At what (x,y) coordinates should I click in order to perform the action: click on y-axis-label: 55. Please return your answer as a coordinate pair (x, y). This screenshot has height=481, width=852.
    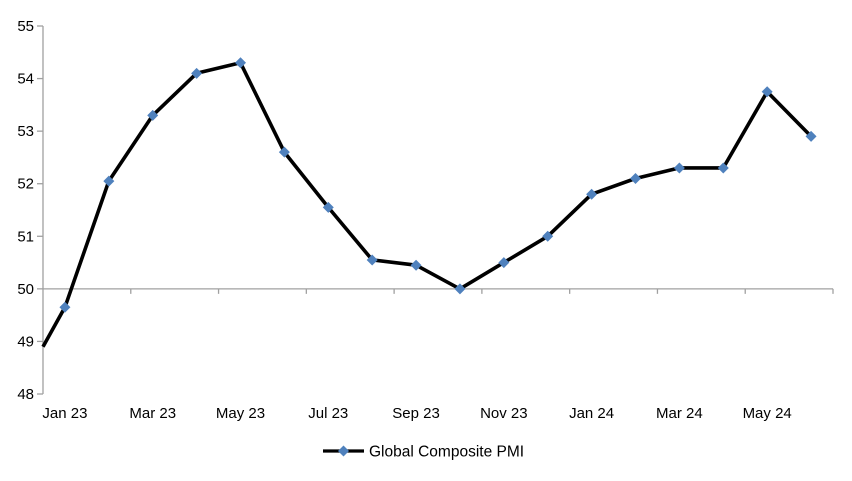
    Looking at the image, I should click on (25, 26).